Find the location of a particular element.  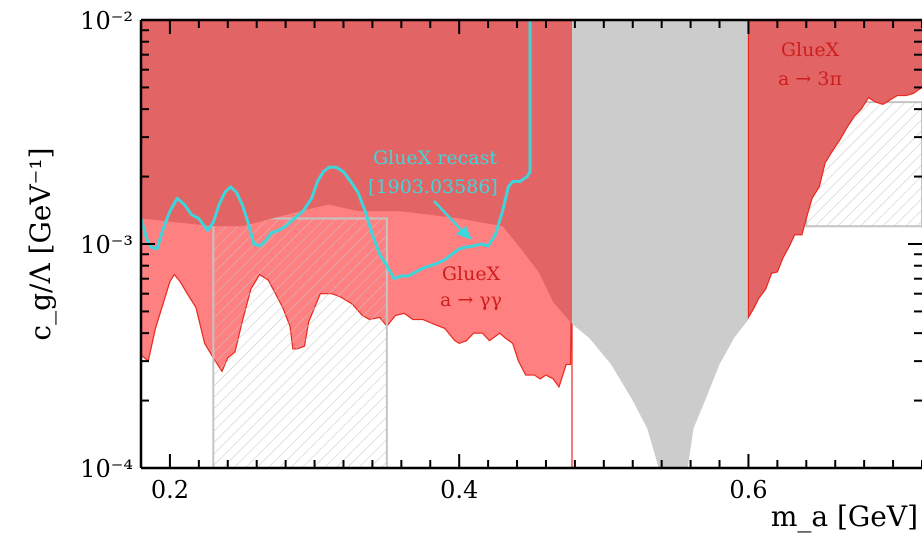

annotation-recast: GlueX recast [1903.03586] is located at coordinates (433, 193).